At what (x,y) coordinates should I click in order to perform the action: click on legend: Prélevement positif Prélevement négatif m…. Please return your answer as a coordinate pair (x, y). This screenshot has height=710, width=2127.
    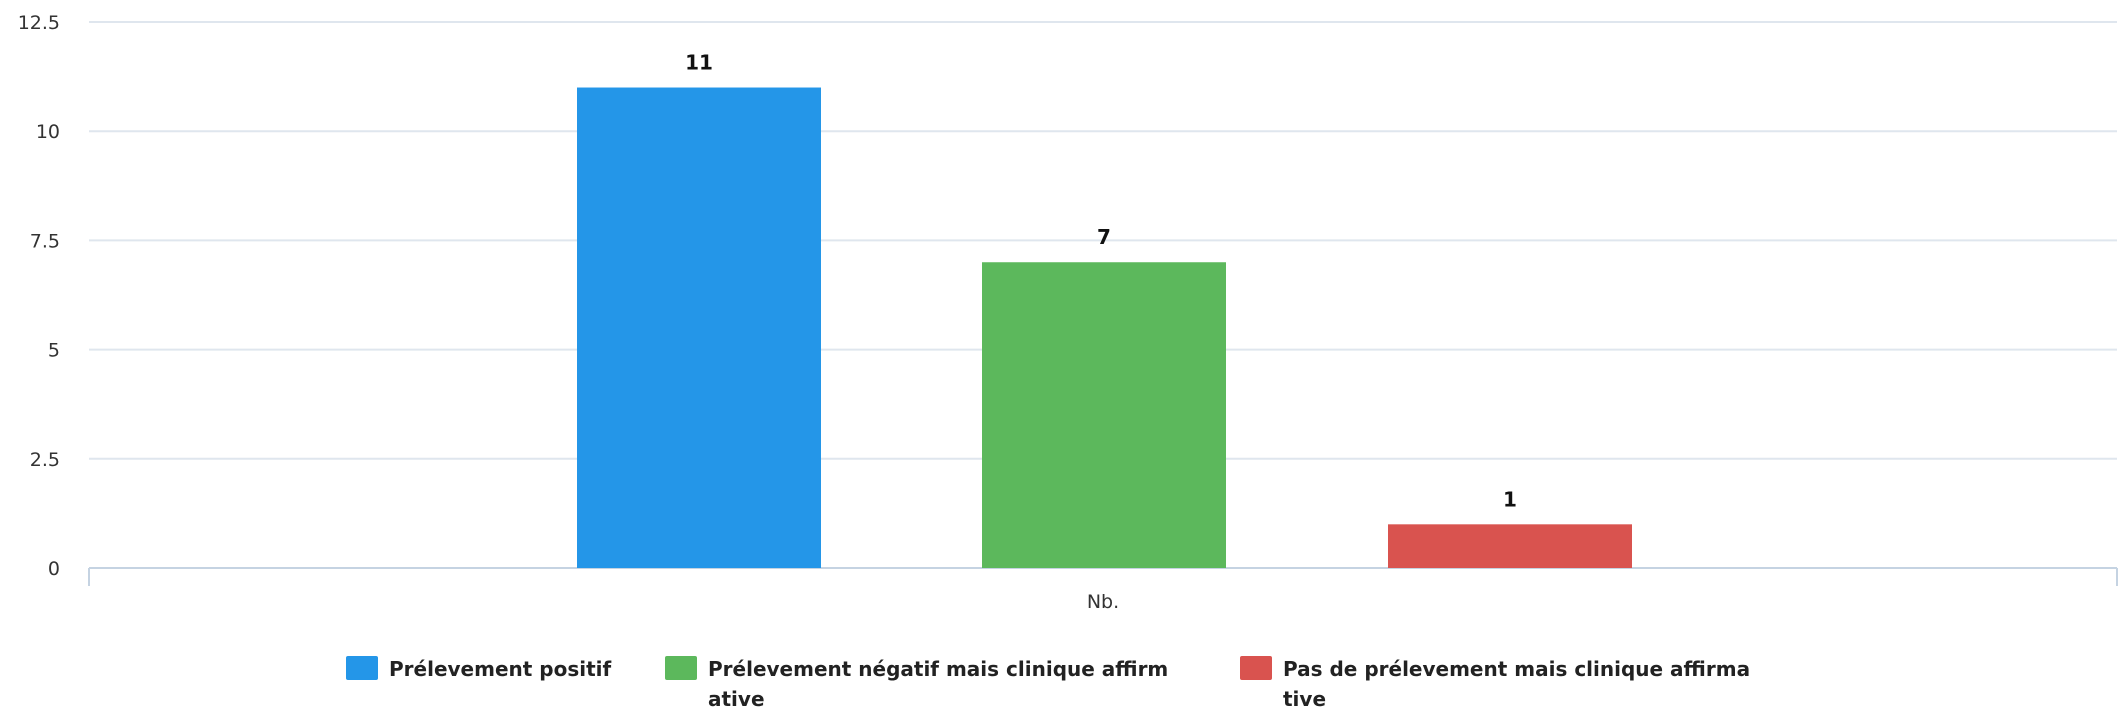
    Looking at the image, I should click on (1048, 683).